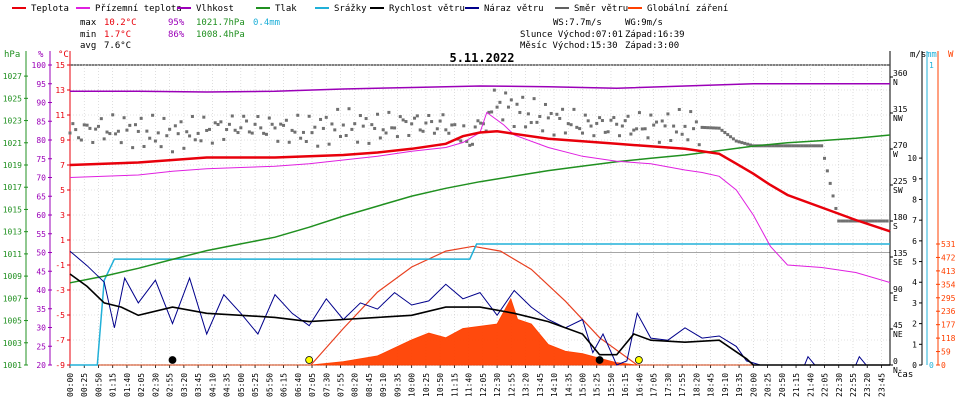  What do you see at coordinates (426, 385) in the screenshot?
I see `x-tick-label-25: 10:25` at bounding box center [426, 385].